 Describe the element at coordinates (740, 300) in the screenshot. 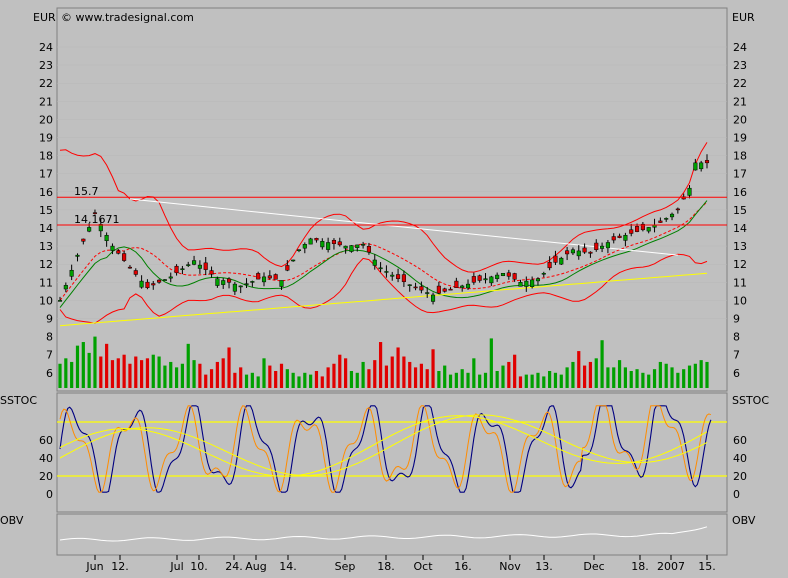

I see `price-tick-right: 10` at that location.